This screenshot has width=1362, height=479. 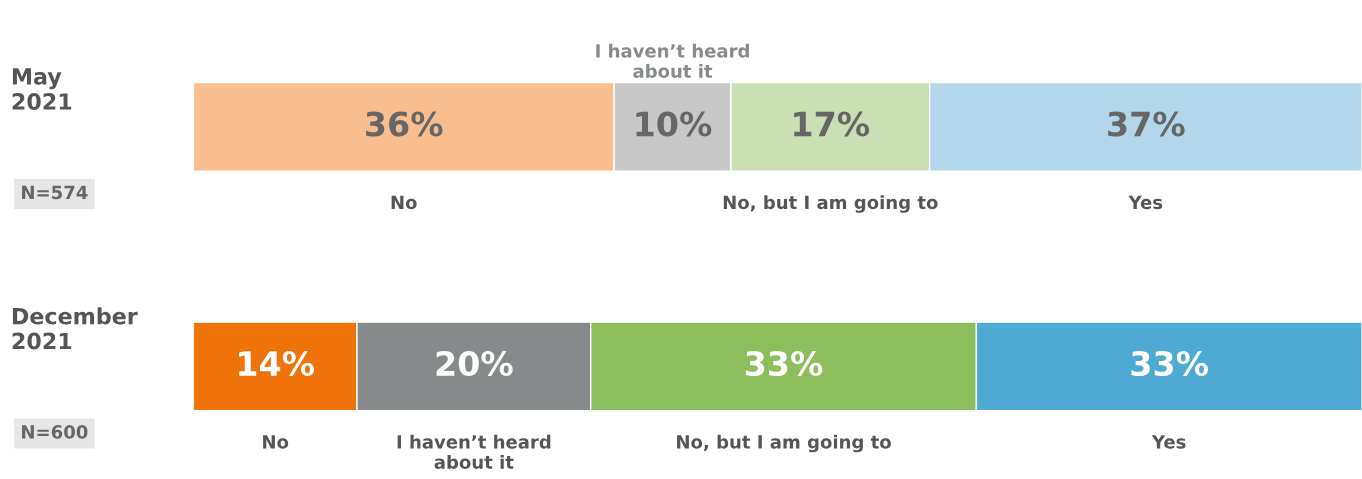 What do you see at coordinates (1145, 202) in the screenshot?
I see `series-label: Yes` at bounding box center [1145, 202].